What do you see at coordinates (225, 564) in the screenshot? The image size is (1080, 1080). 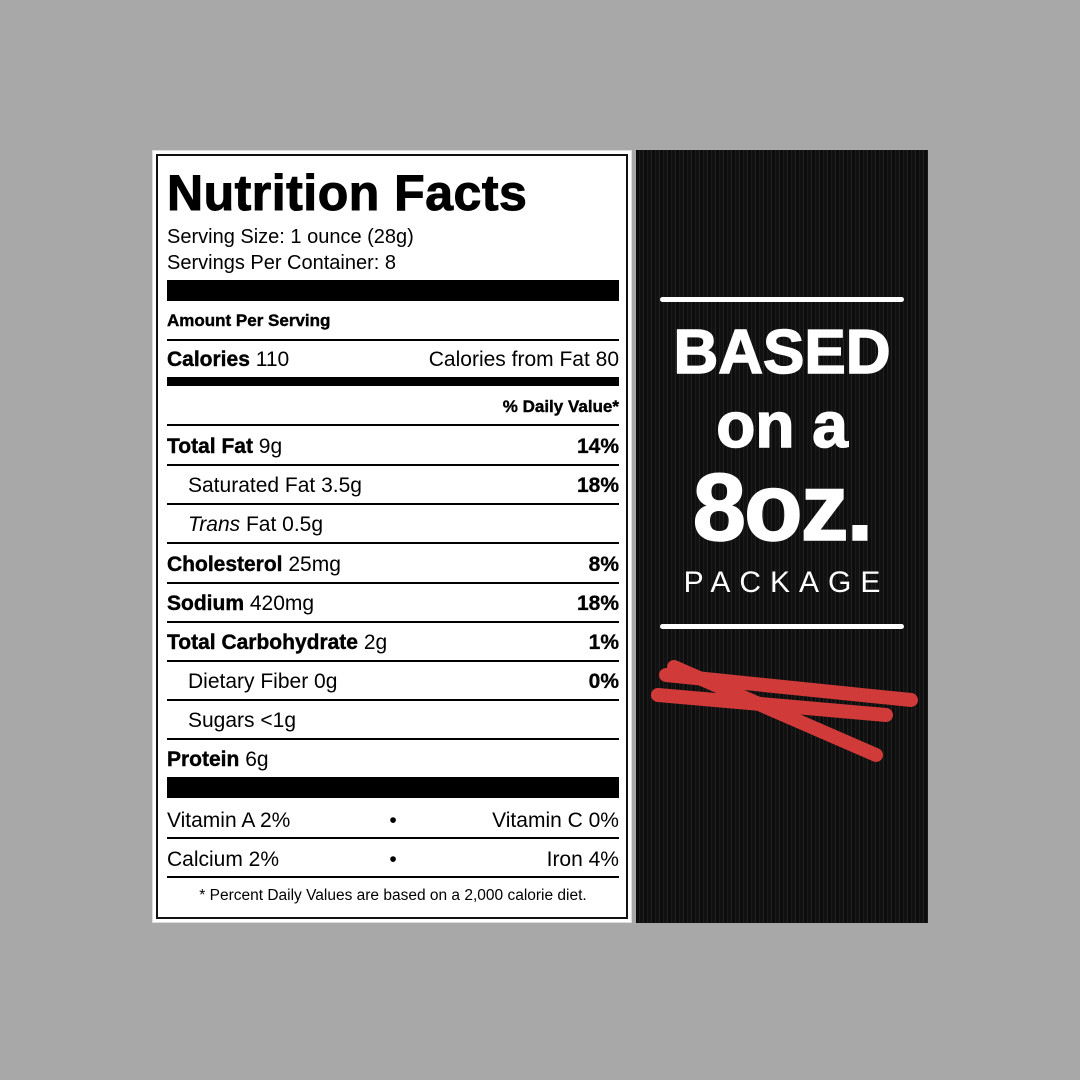 I see `nutrient-label: Cholesterol` at bounding box center [225, 564].